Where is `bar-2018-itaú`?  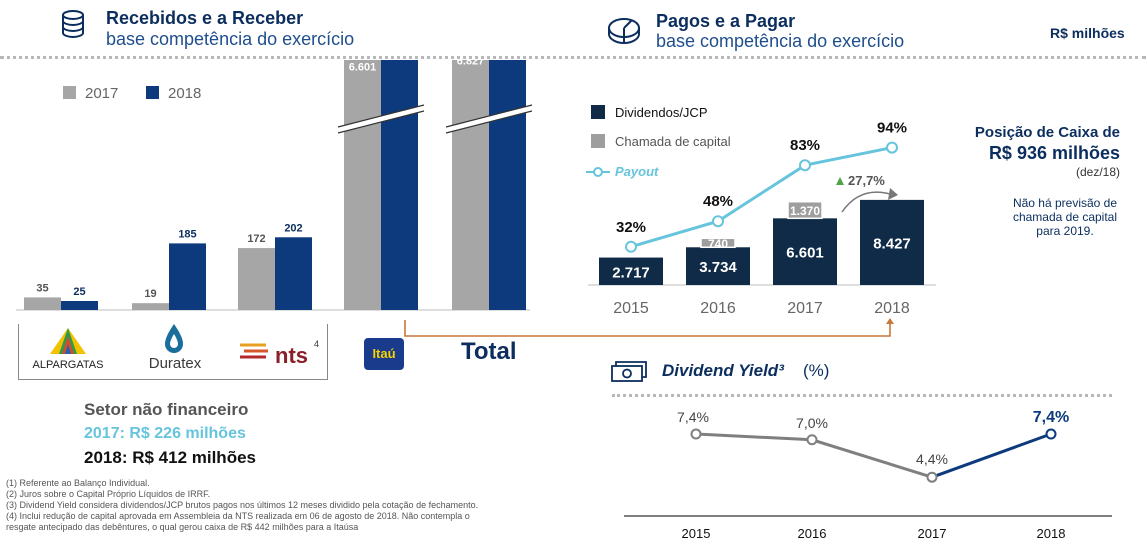
bar-2018-itaú is located at coordinates (399, 185).